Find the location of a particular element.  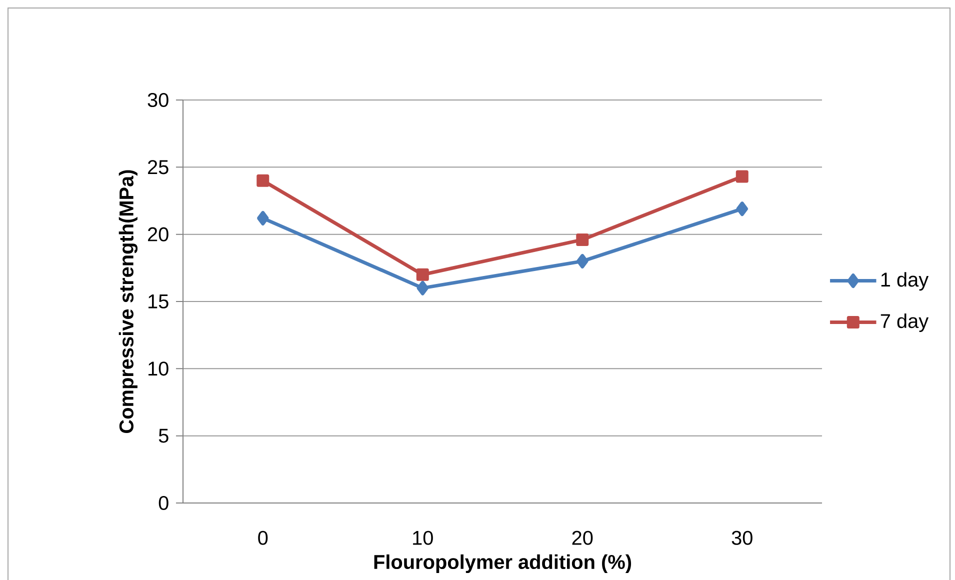

y-tick-label: 10 is located at coordinates (158, 369).